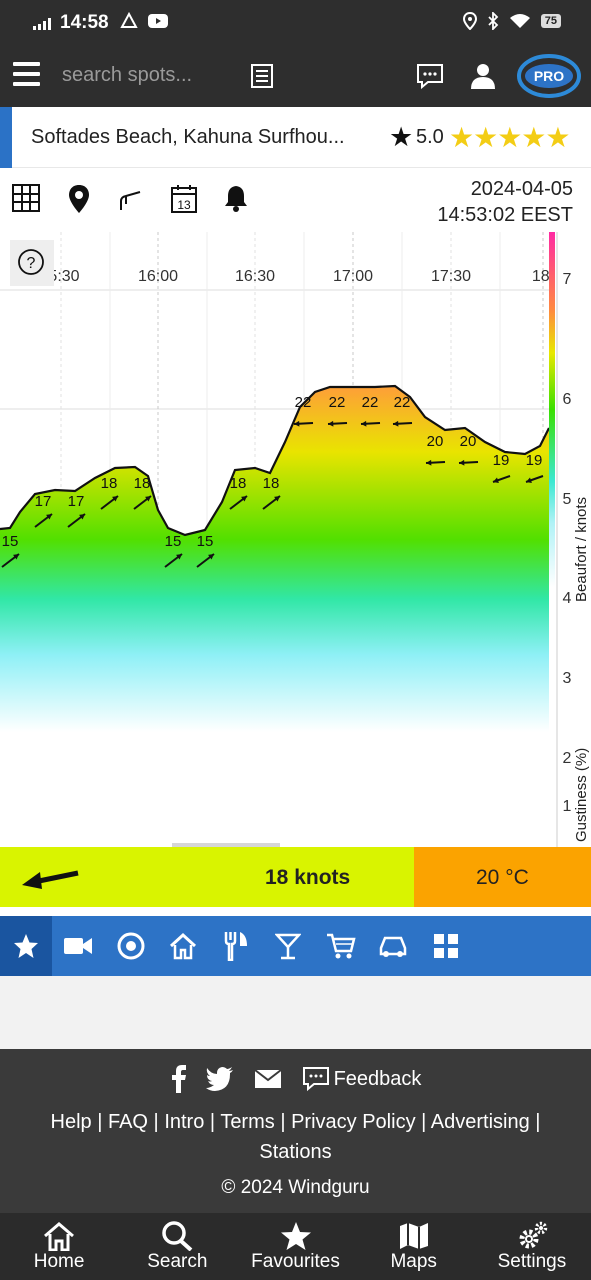  I want to click on star-icon, so click(26, 946).